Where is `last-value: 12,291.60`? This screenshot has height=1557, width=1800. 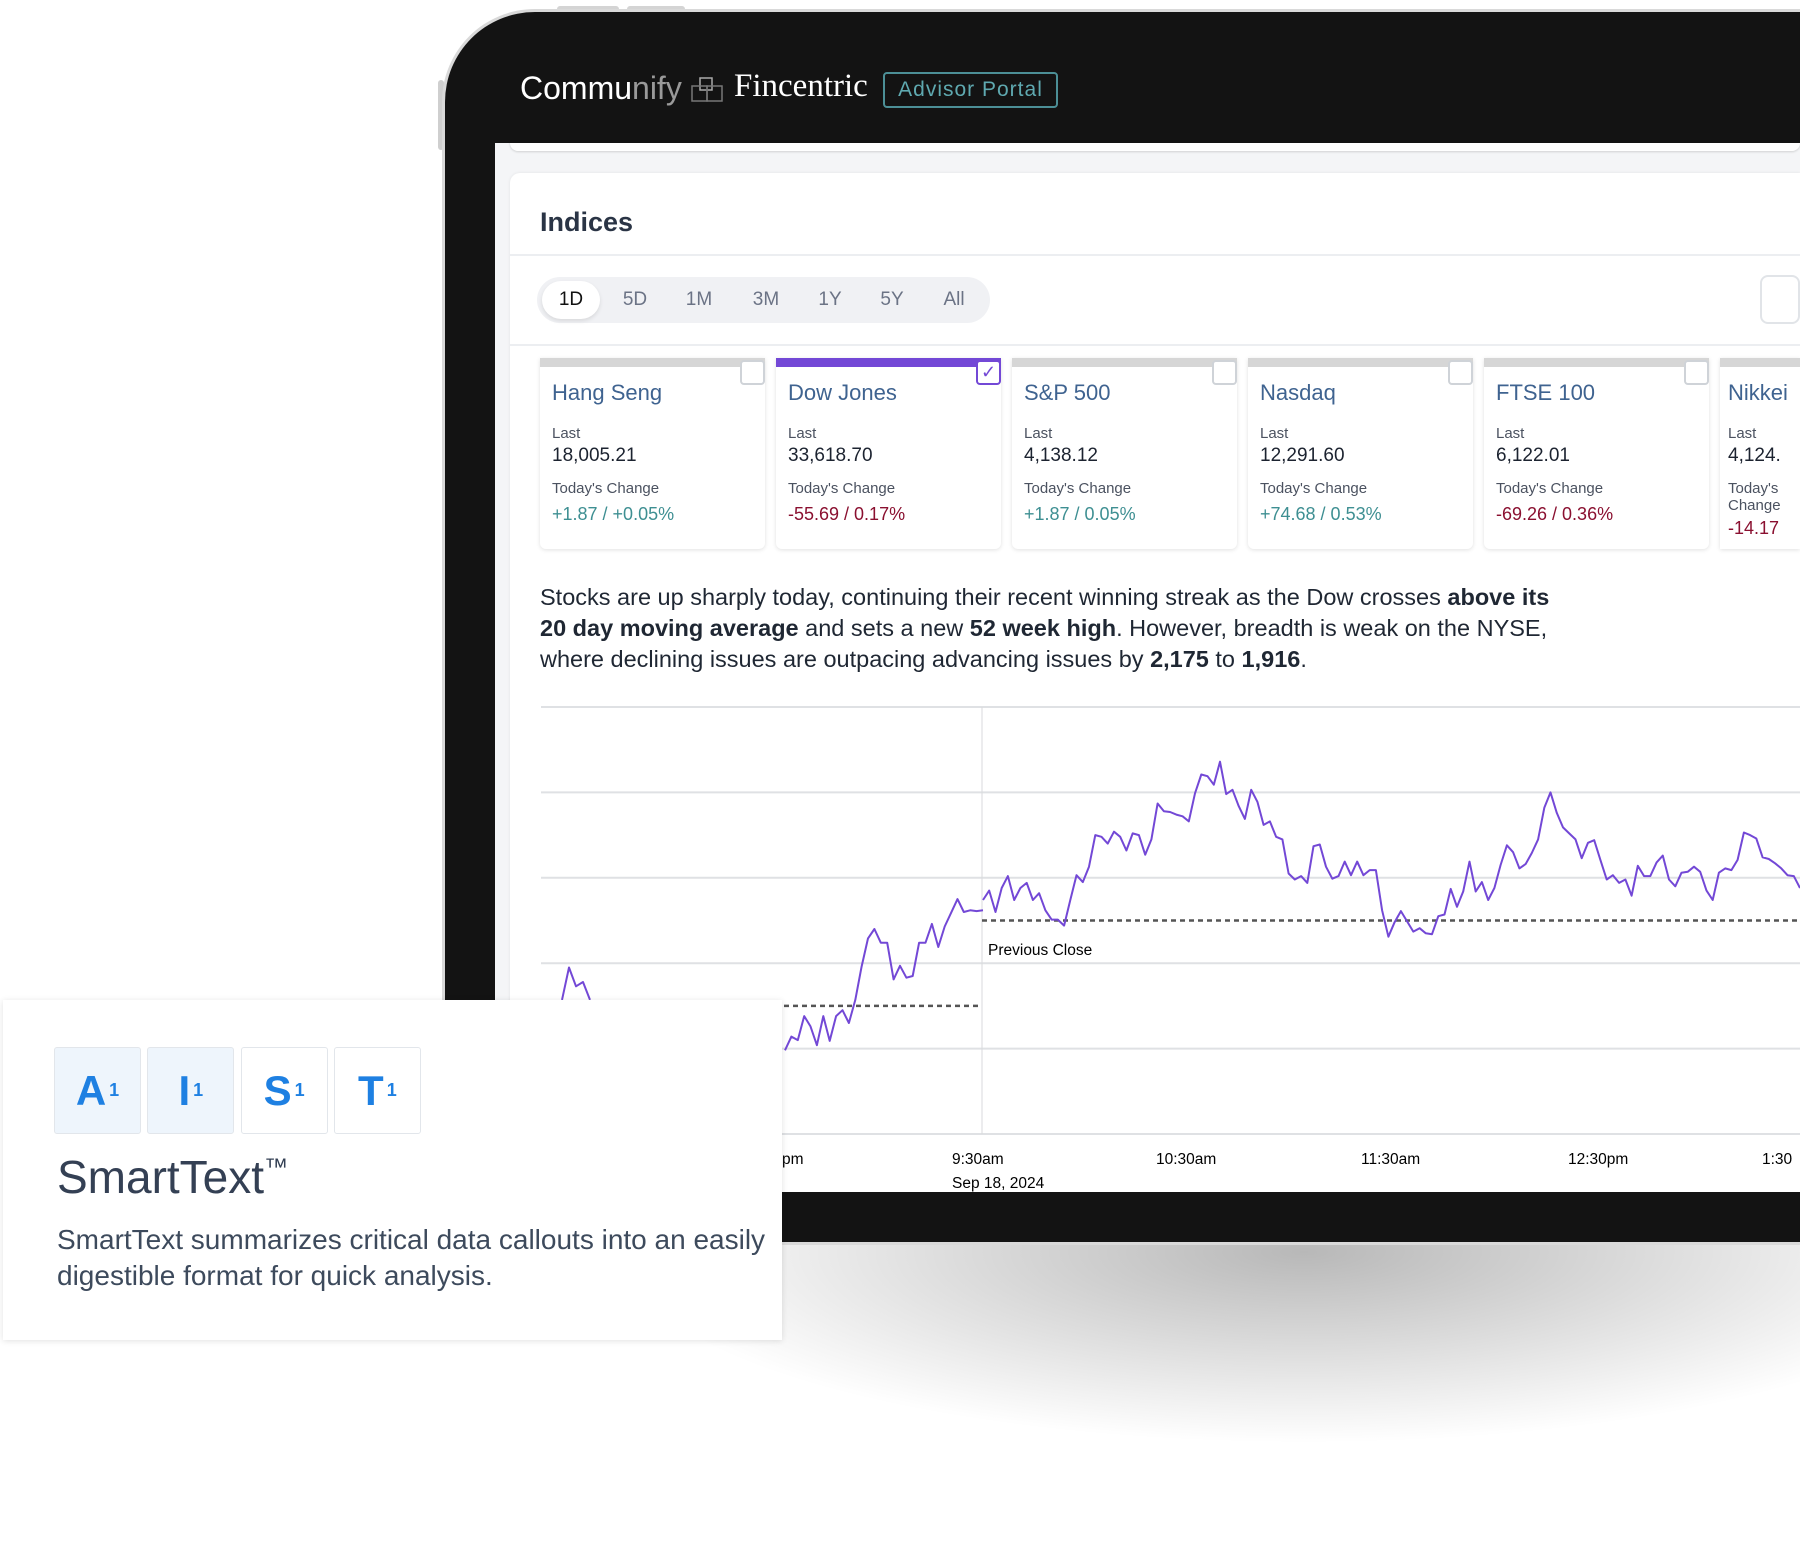
last-value: 12,291.60 is located at coordinates (1302, 455).